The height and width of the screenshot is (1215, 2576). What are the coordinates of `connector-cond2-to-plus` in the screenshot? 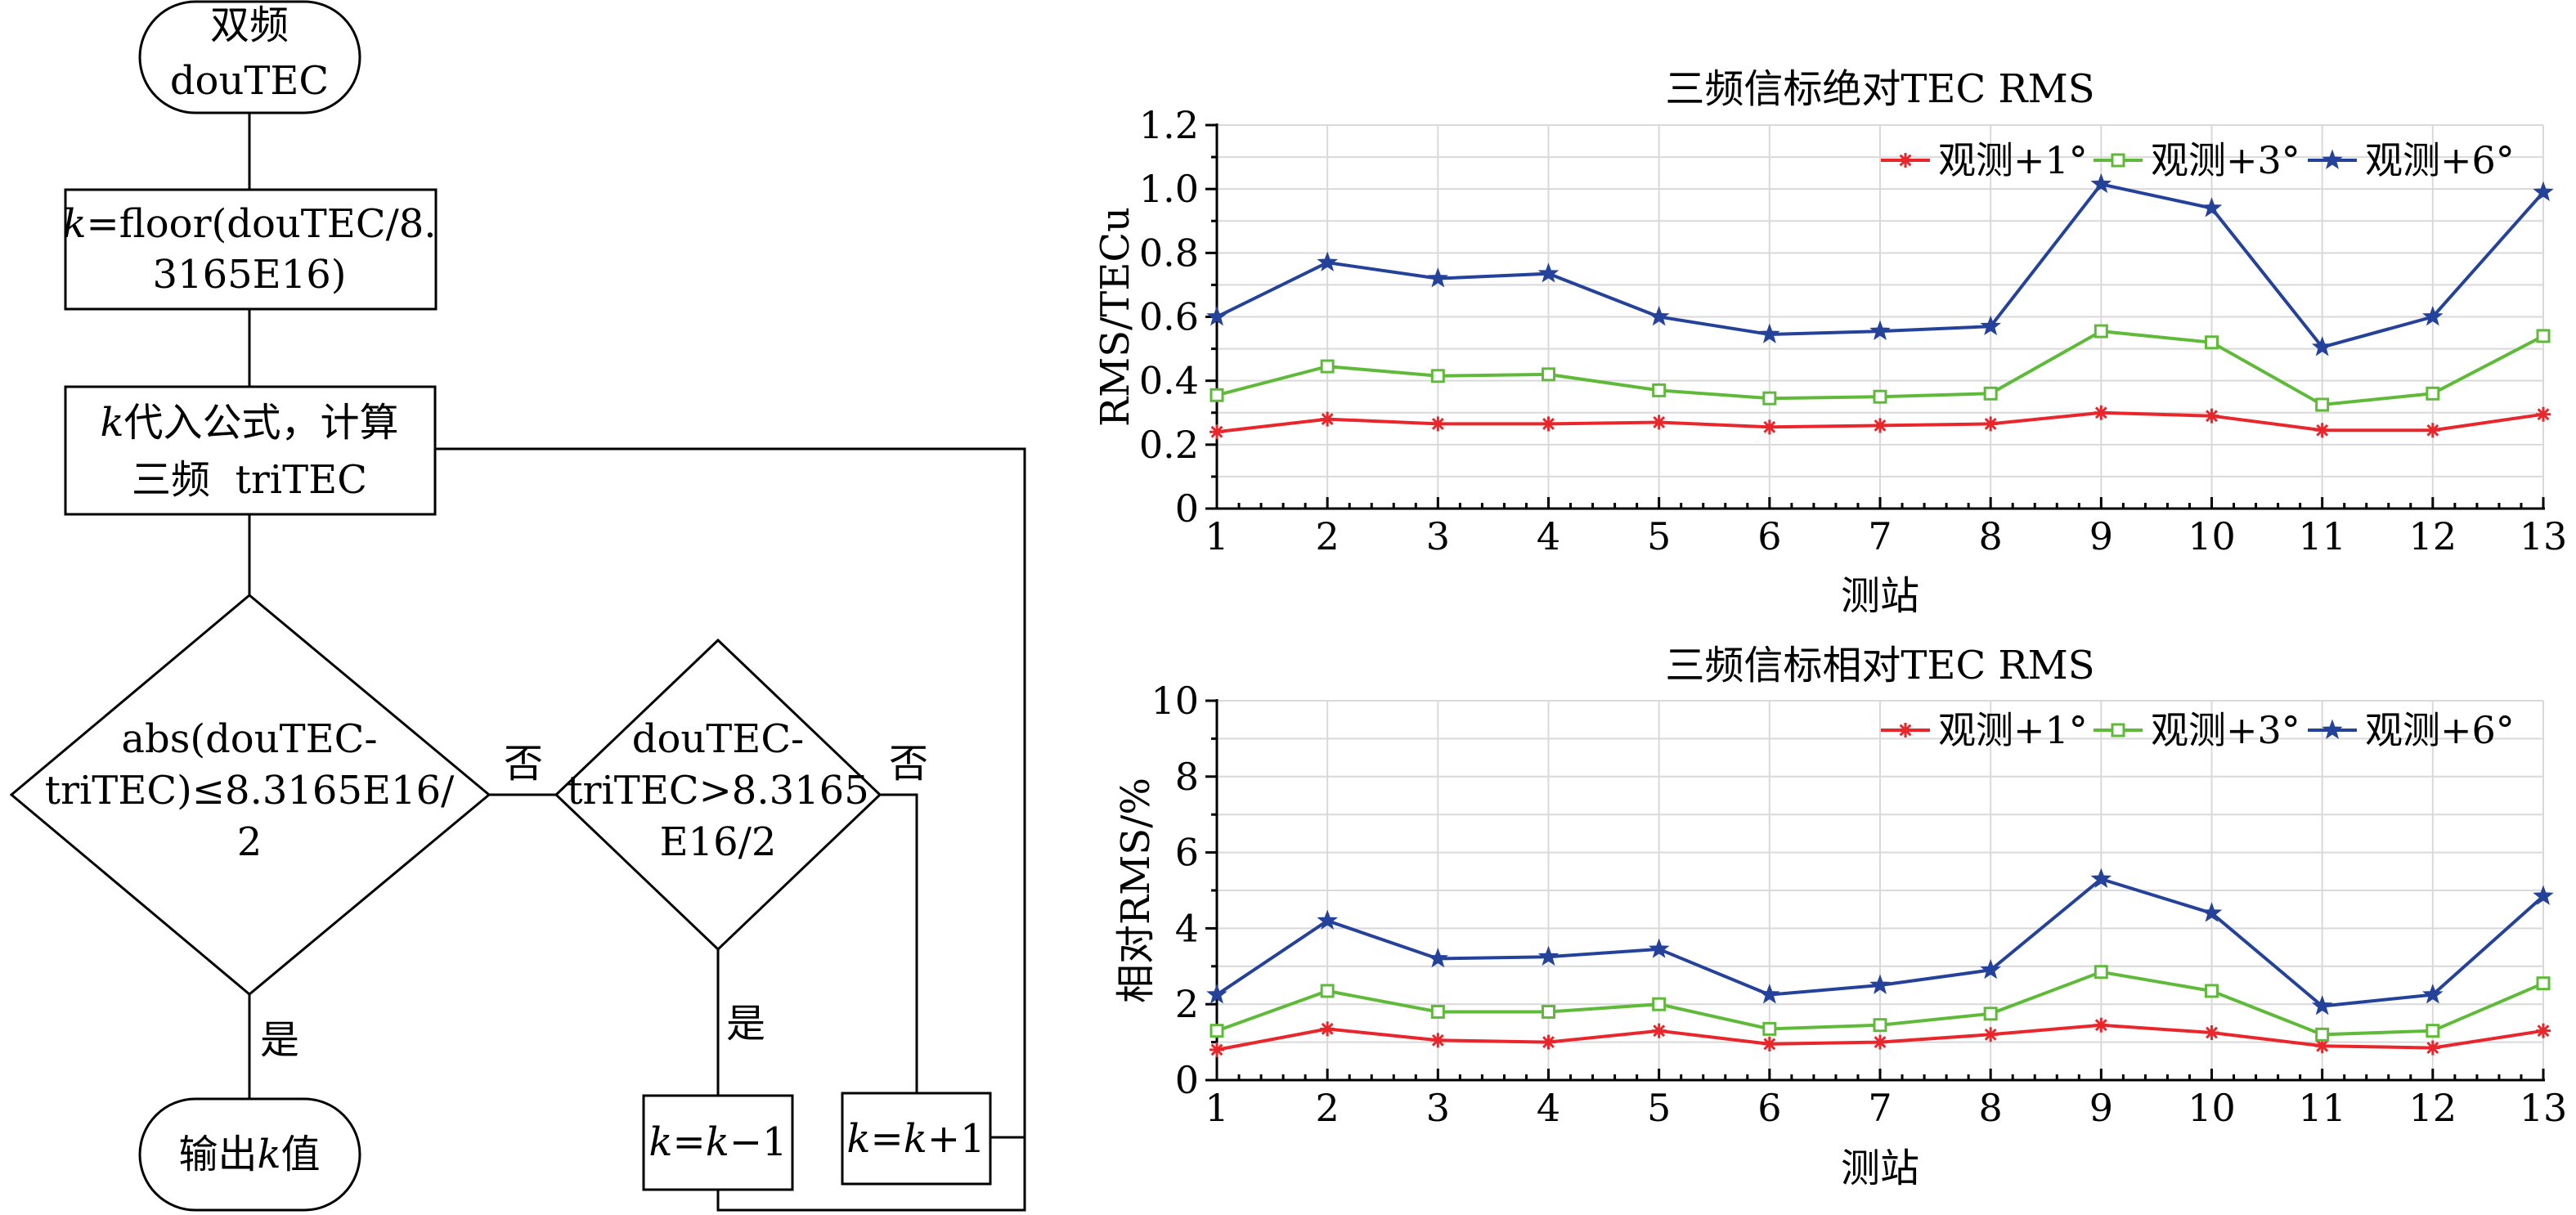 It's located at (899, 943).